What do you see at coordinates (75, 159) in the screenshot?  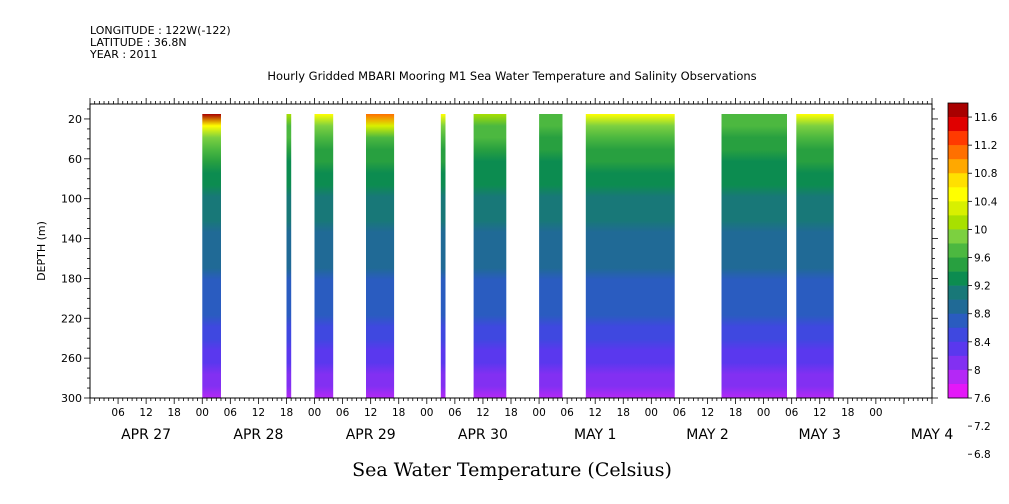 I see `y-tick-label: 60` at bounding box center [75, 159].